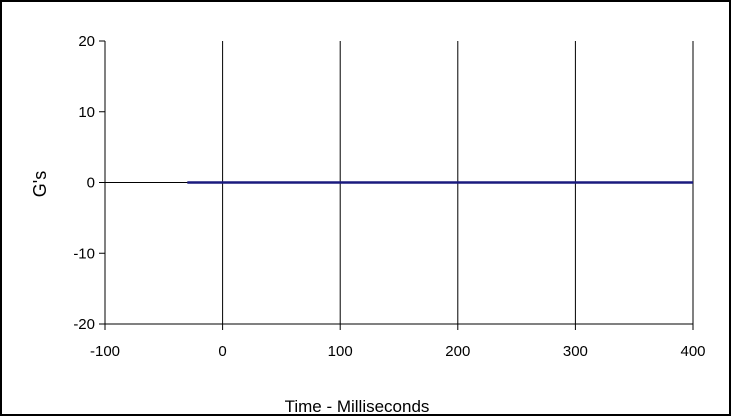 This screenshot has width=731, height=418. I want to click on y-tick-label: -10, so click(84, 253).